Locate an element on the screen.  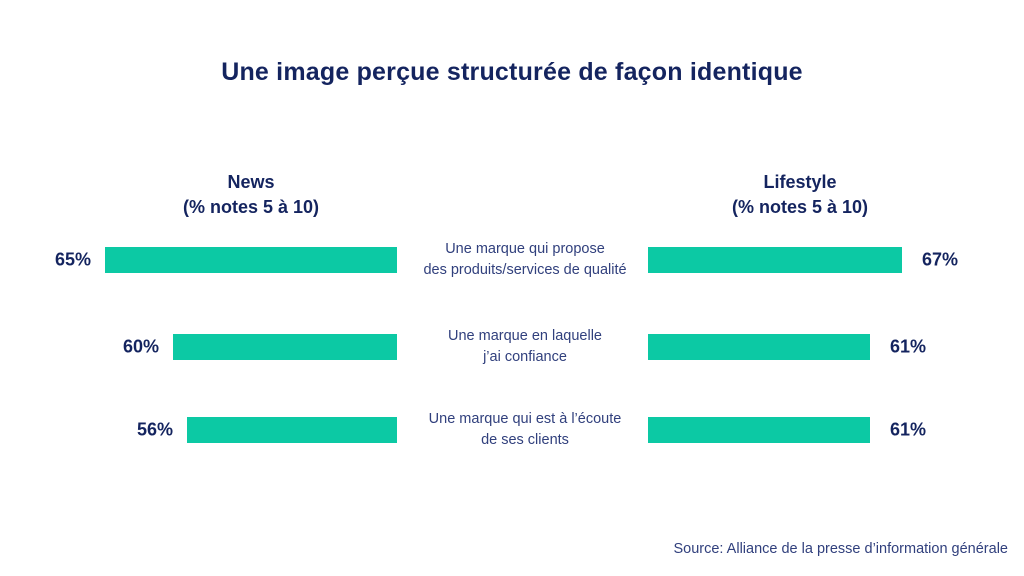
news-value-label: 65% is located at coordinates (72, 259).